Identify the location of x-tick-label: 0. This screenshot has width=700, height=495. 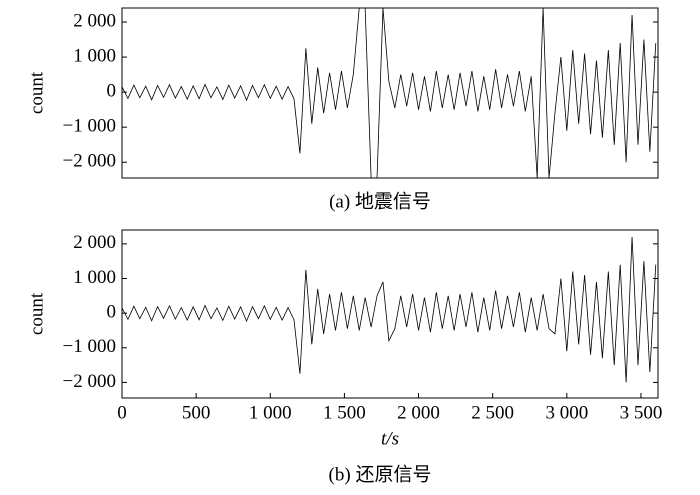
(122, 412).